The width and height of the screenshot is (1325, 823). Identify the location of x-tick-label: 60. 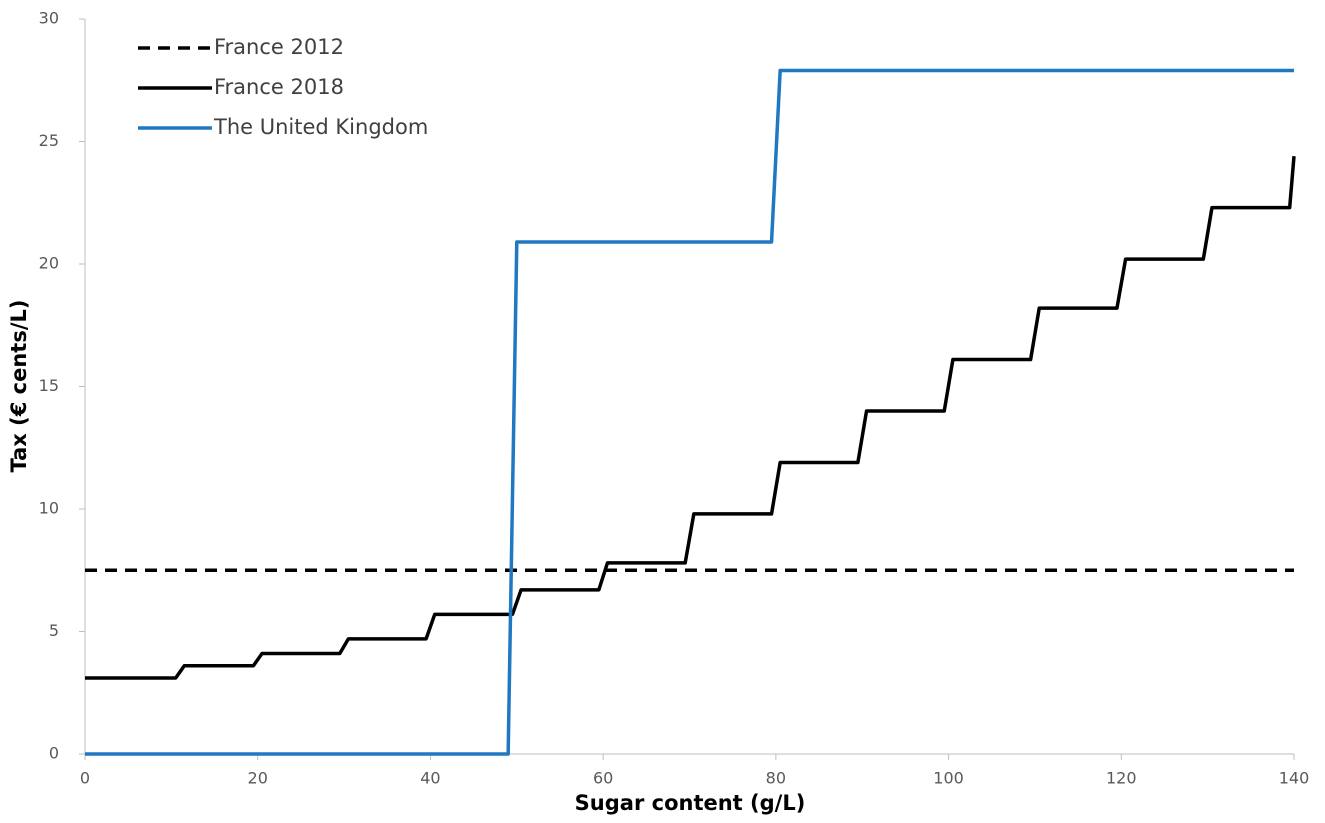
(603, 778).